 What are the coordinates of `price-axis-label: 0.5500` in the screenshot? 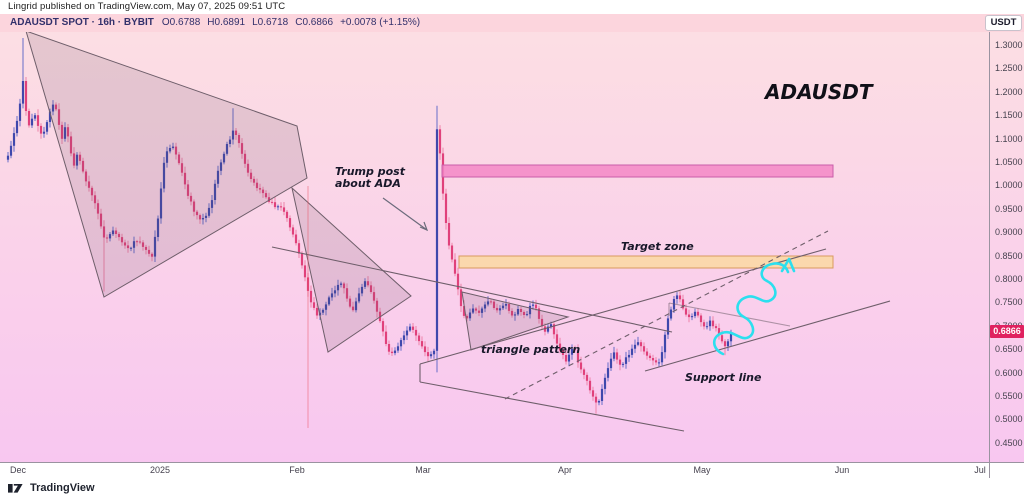 It's located at (1009, 396).